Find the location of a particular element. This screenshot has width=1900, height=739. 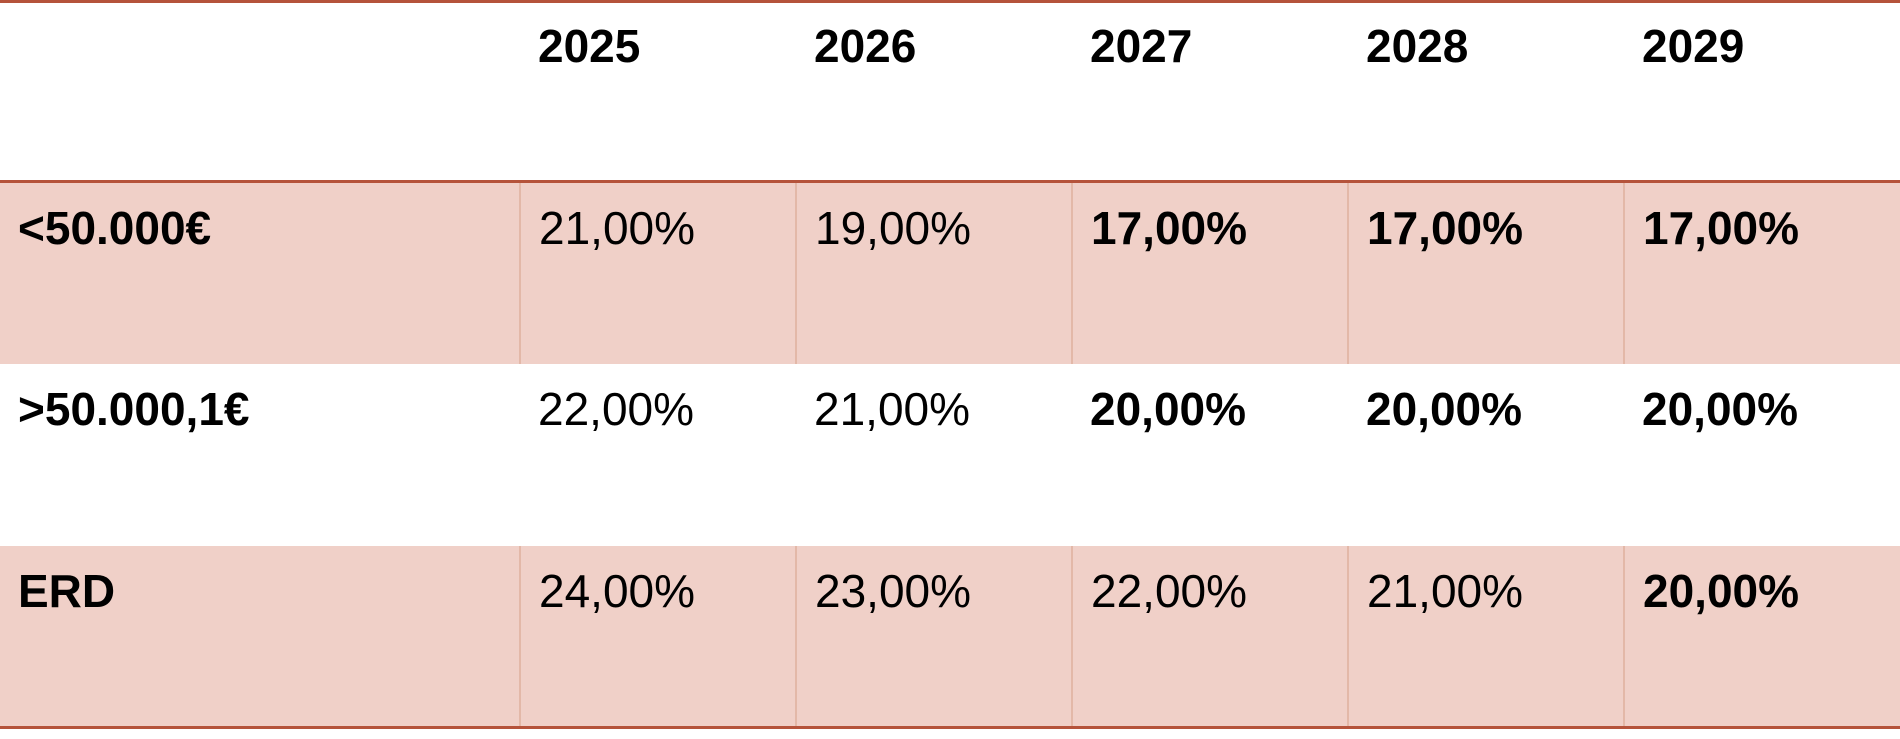

header-cell-year: 2029 is located at coordinates (1762, 92).